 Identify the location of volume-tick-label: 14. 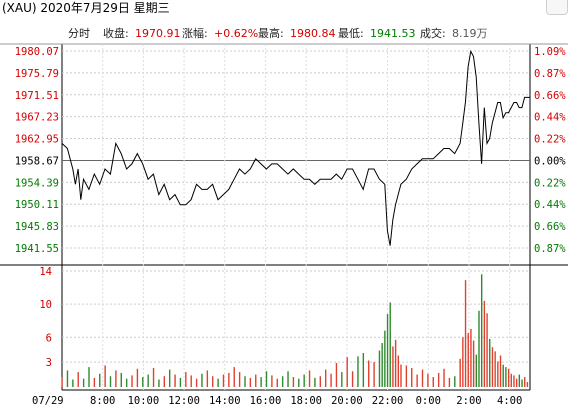
(45, 272).